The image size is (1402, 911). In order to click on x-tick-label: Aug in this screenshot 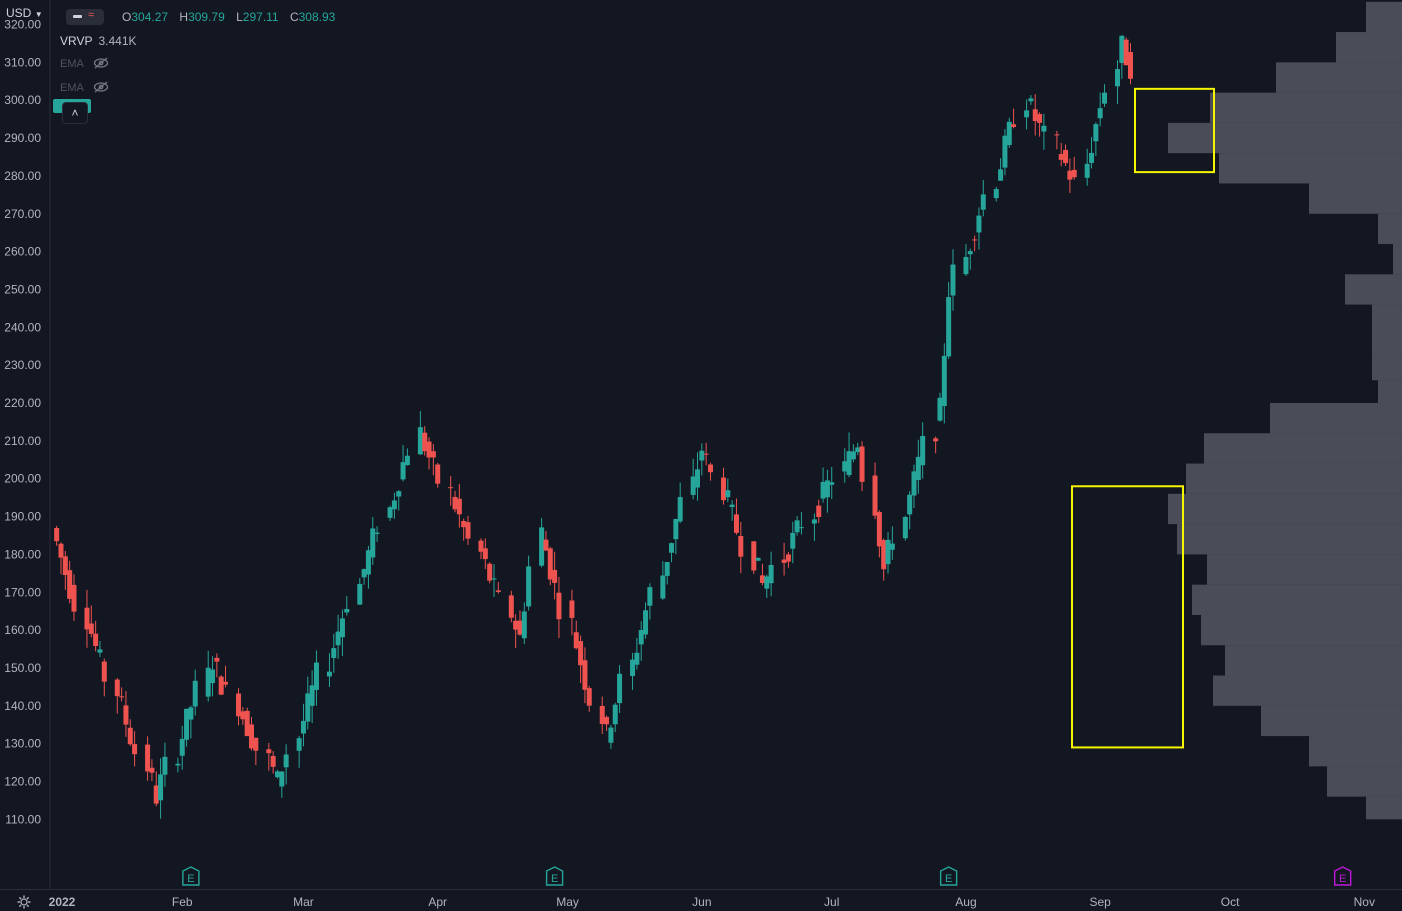, I will do `click(965, 902)`.